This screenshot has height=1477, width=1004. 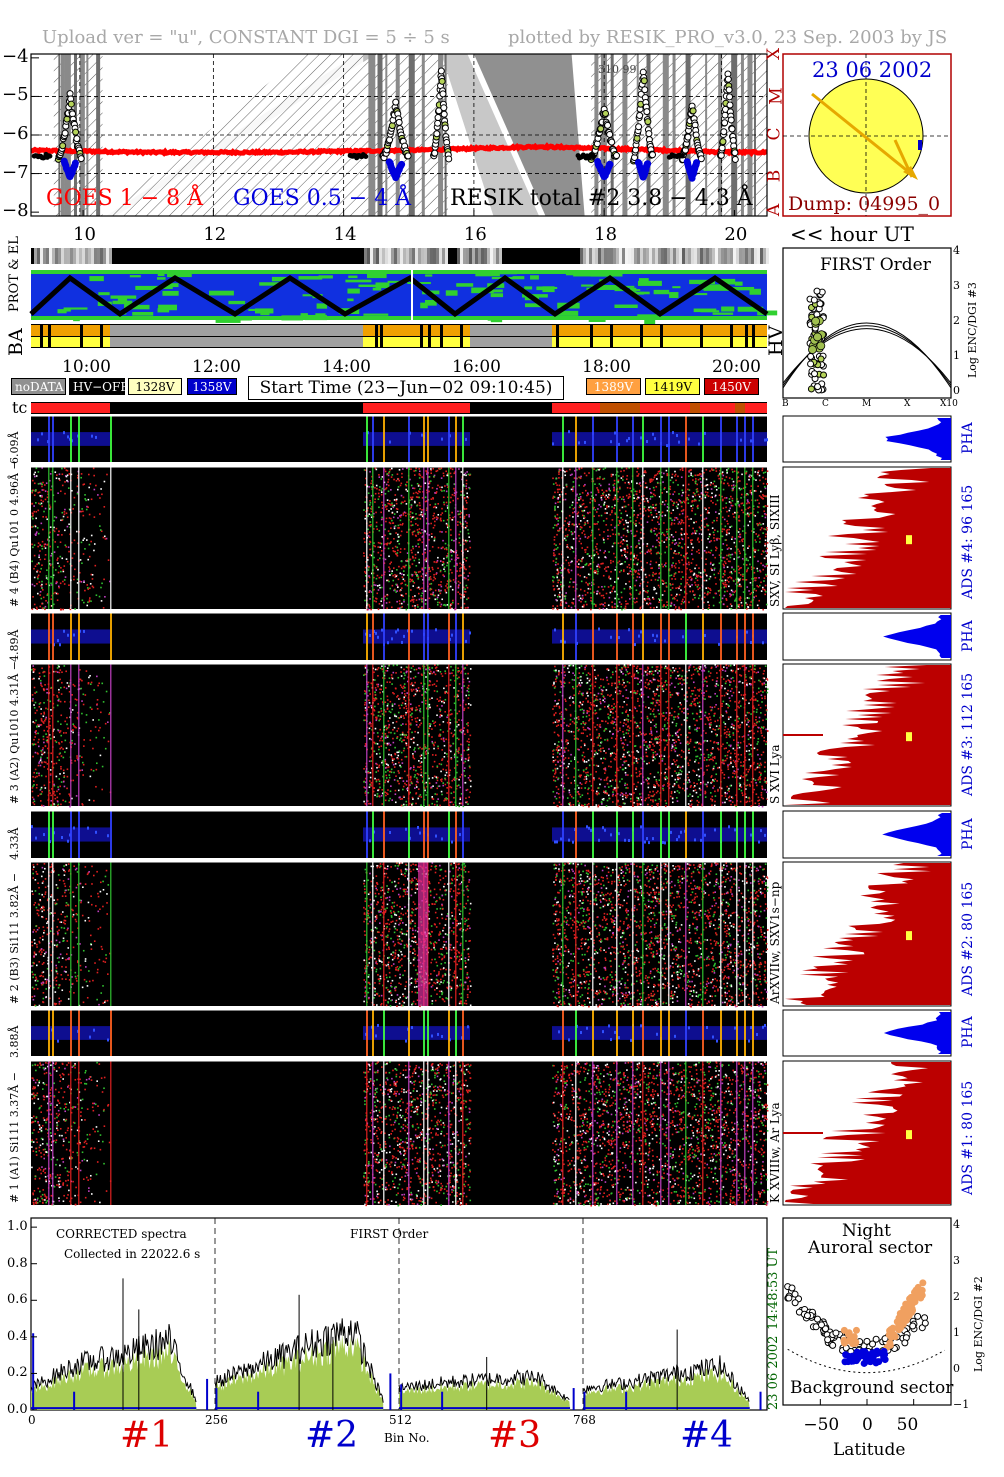 What do you see at coordinates (449, 538) in the screenshot?
I see `main-raster-line` at bounding box center [449, 538].